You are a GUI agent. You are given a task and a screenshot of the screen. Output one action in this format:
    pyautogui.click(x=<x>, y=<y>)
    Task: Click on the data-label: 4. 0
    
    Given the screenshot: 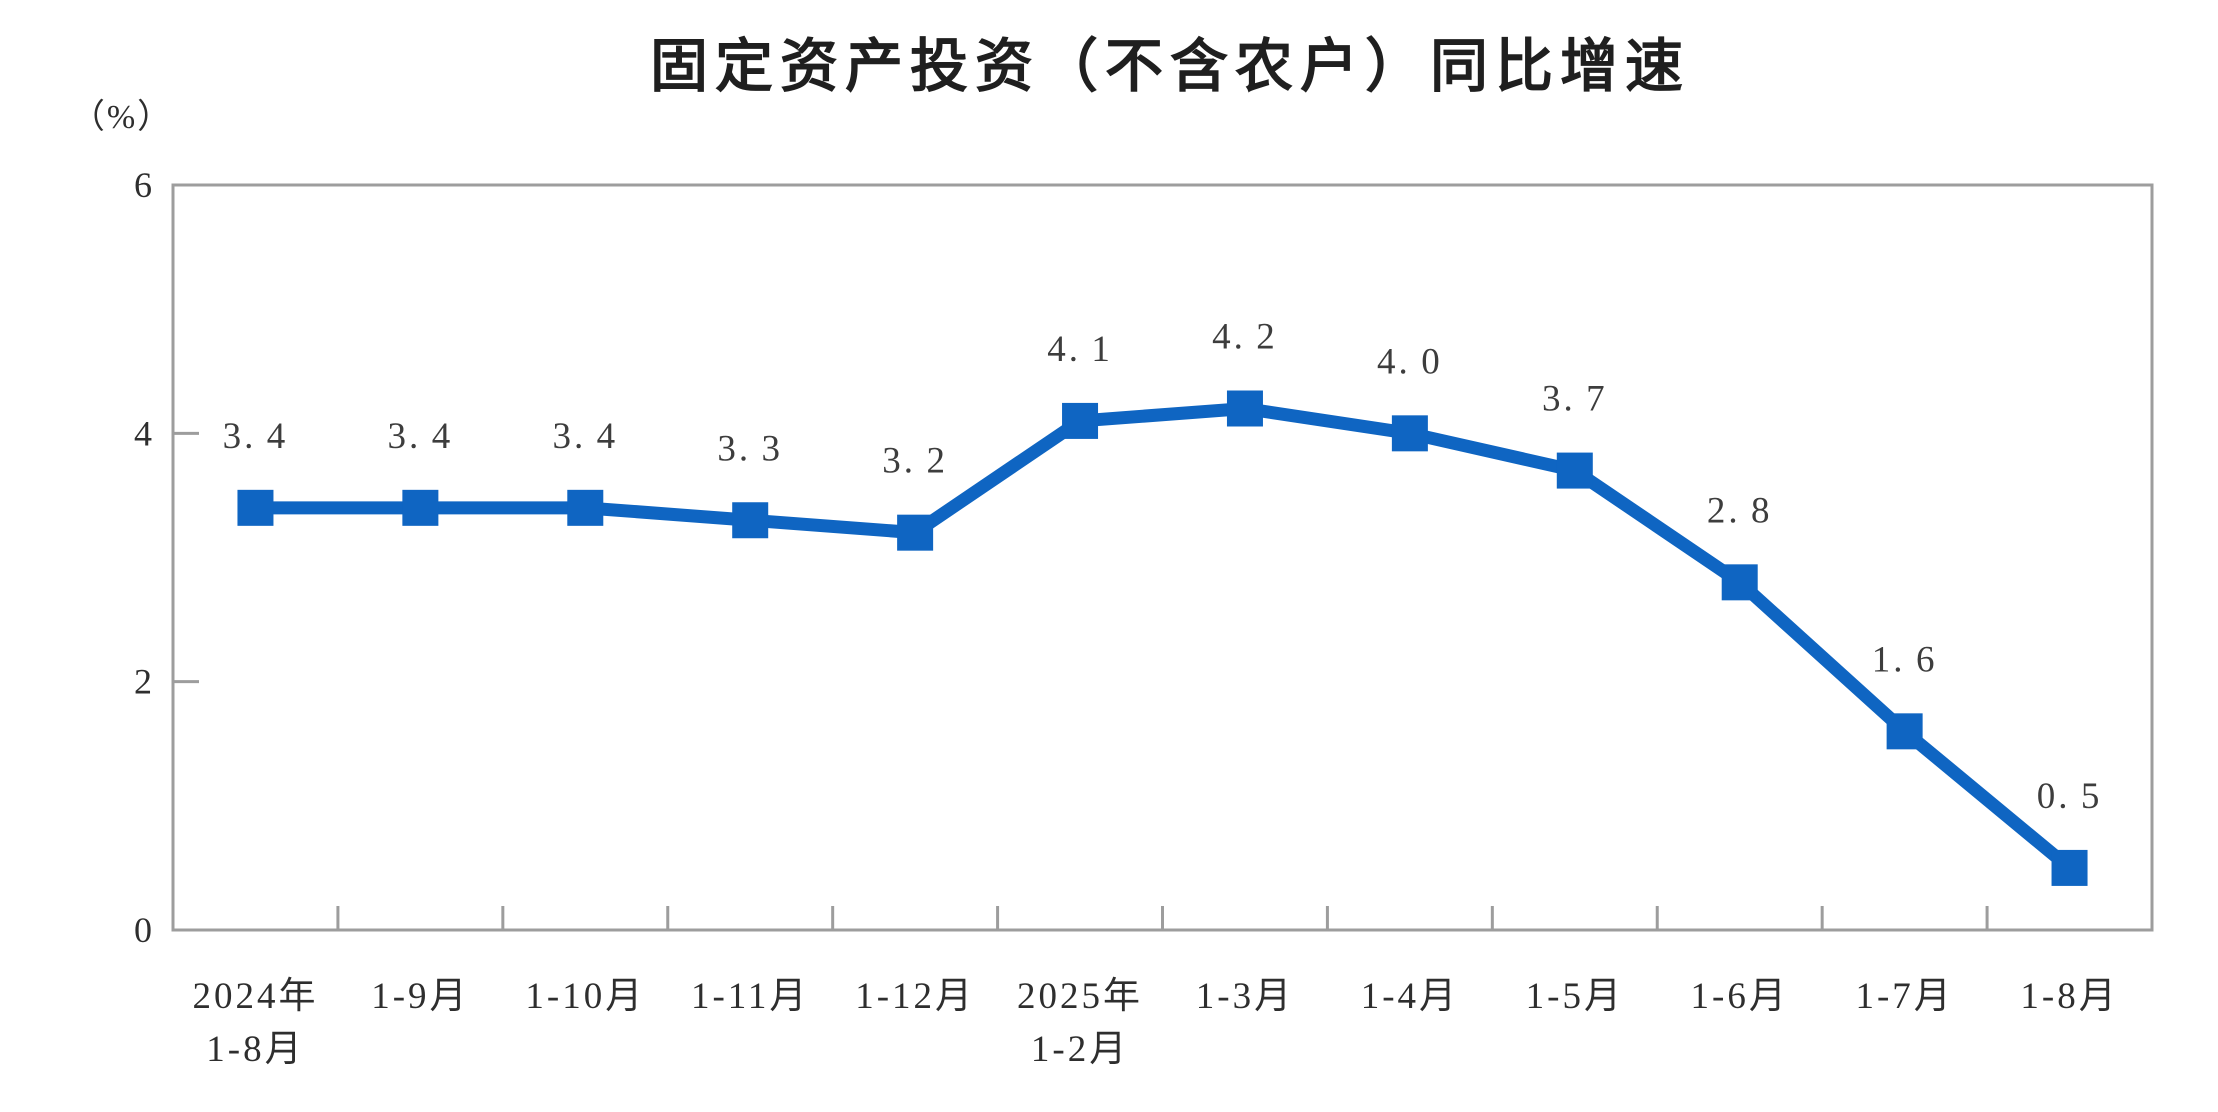 What is the action you would take?
    pyautogui.click(x=1410, y=361)
    